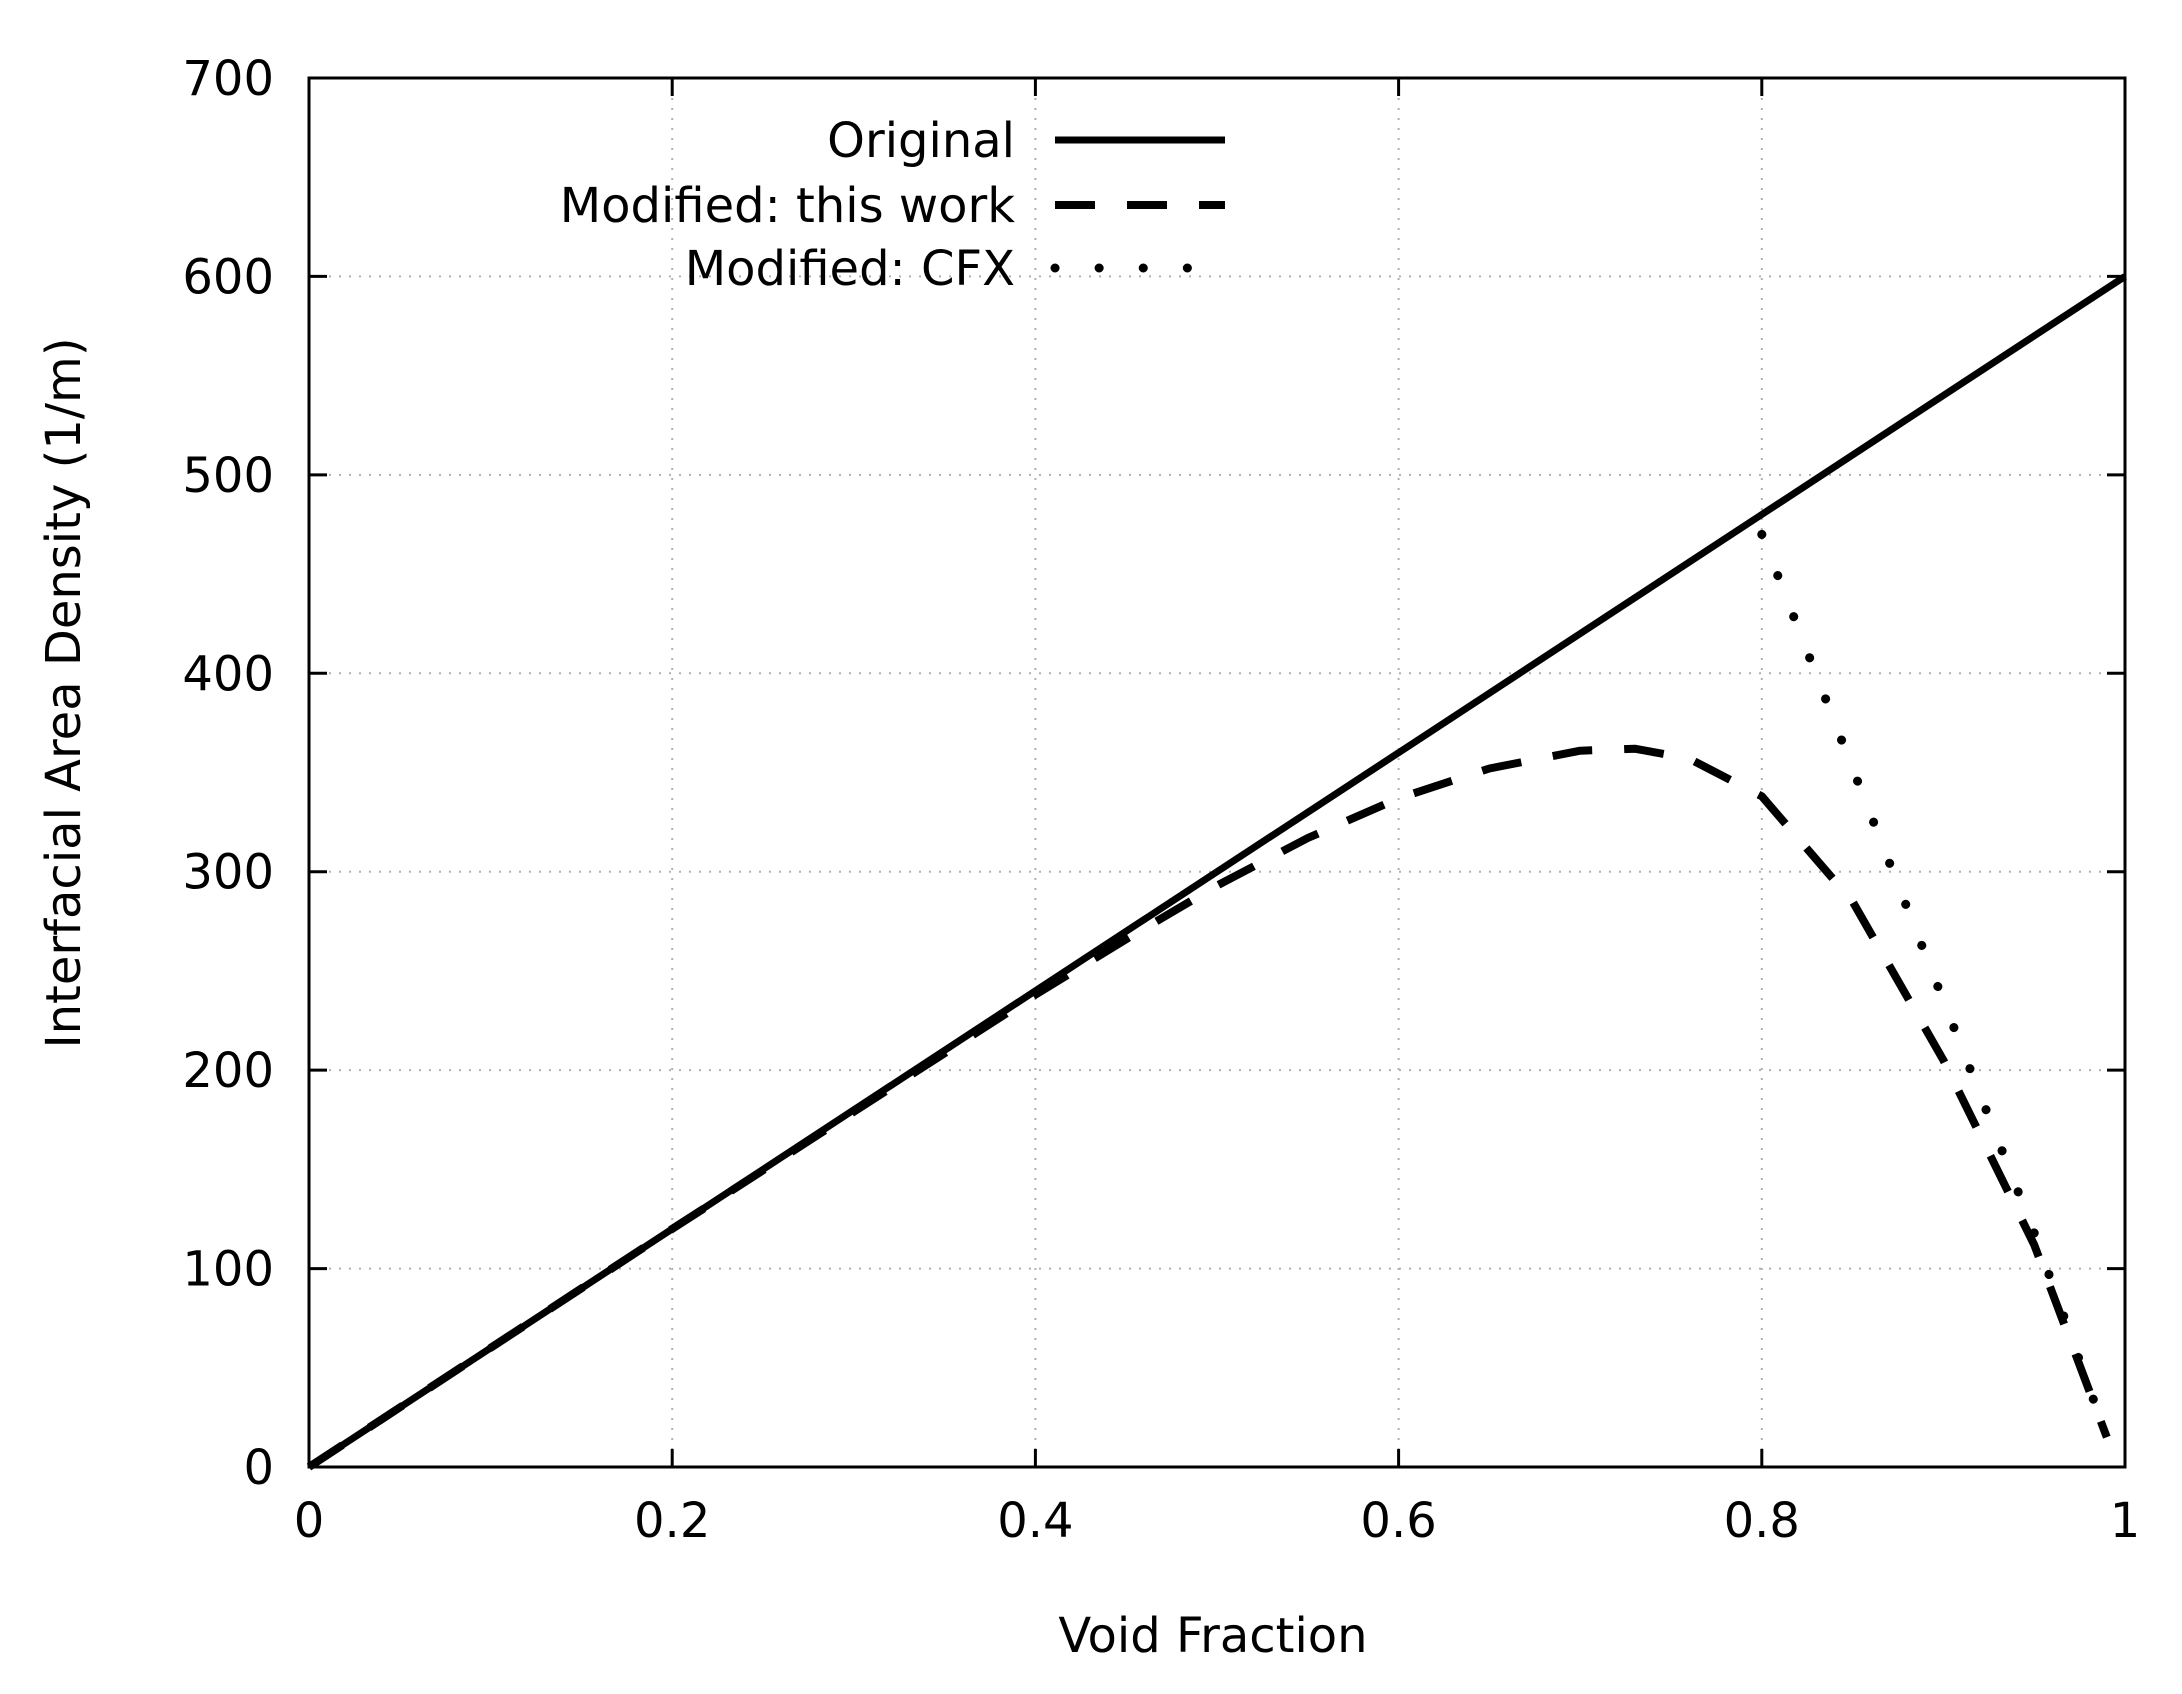  Describe the element at coordinates (1212, 1636) in the screenshot. I see `x-axis-label: Void Fraction` at that location.